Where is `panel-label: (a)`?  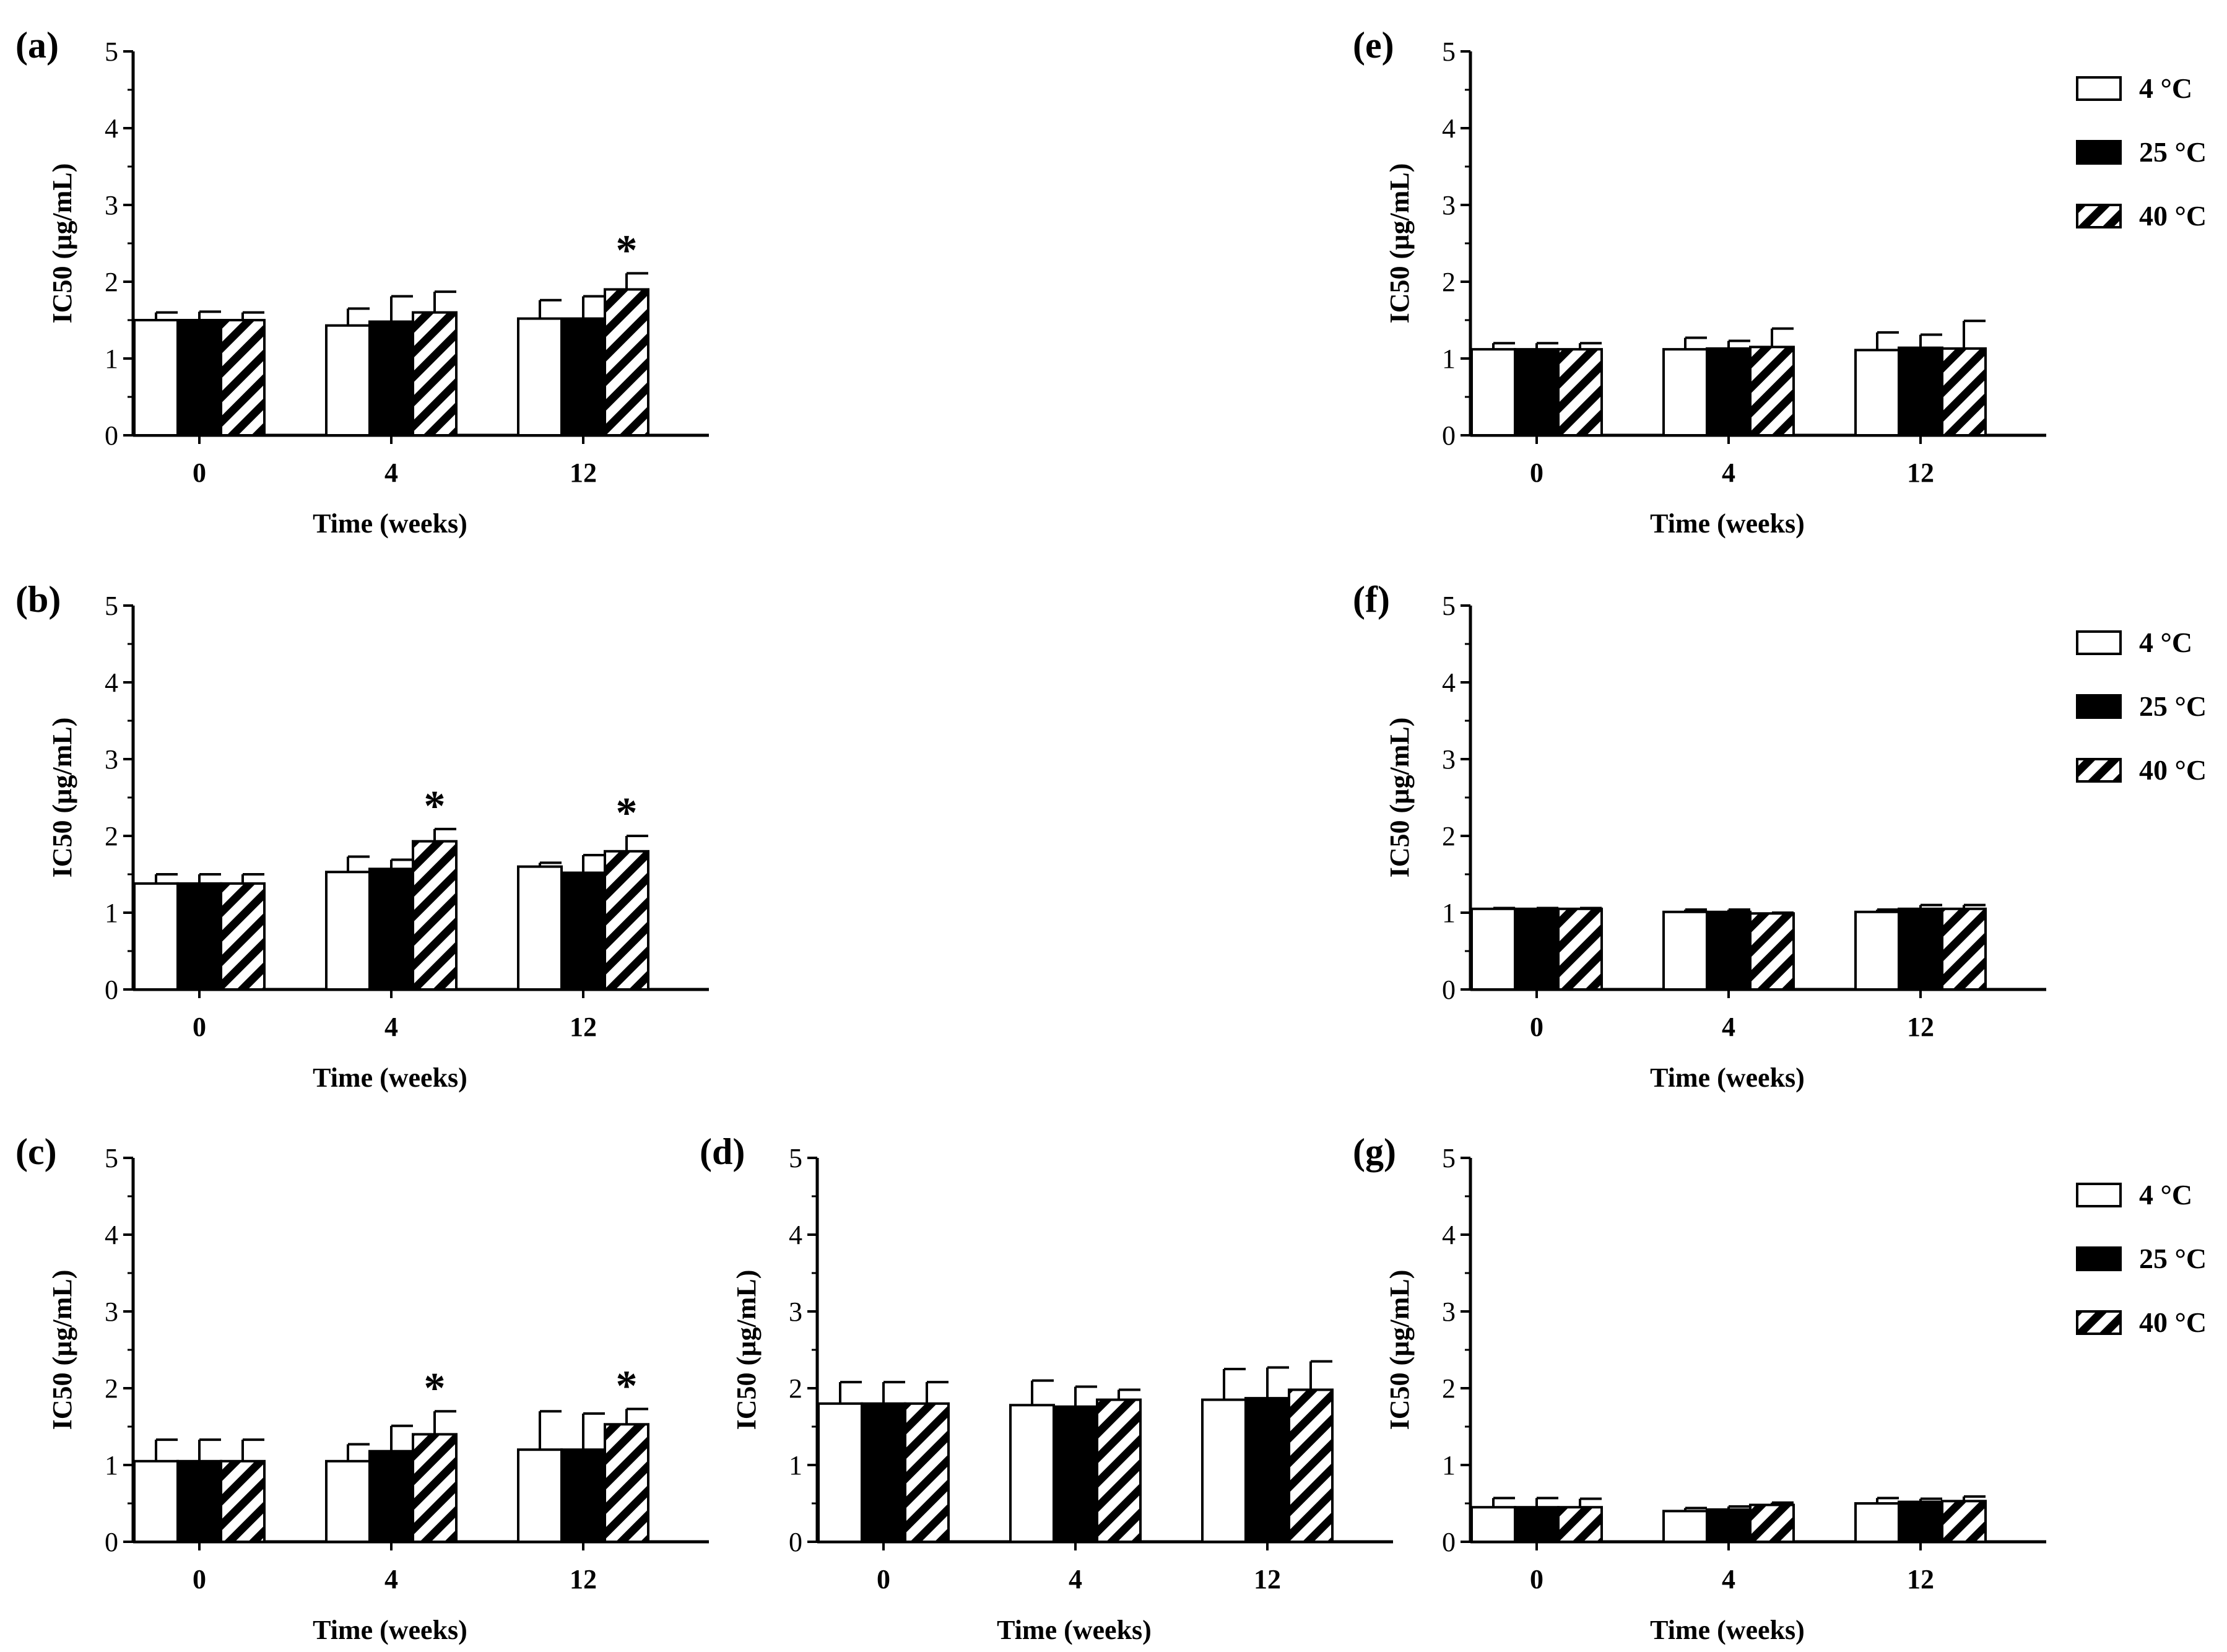 panel-label: (a) is located at coordinates (37, 45).